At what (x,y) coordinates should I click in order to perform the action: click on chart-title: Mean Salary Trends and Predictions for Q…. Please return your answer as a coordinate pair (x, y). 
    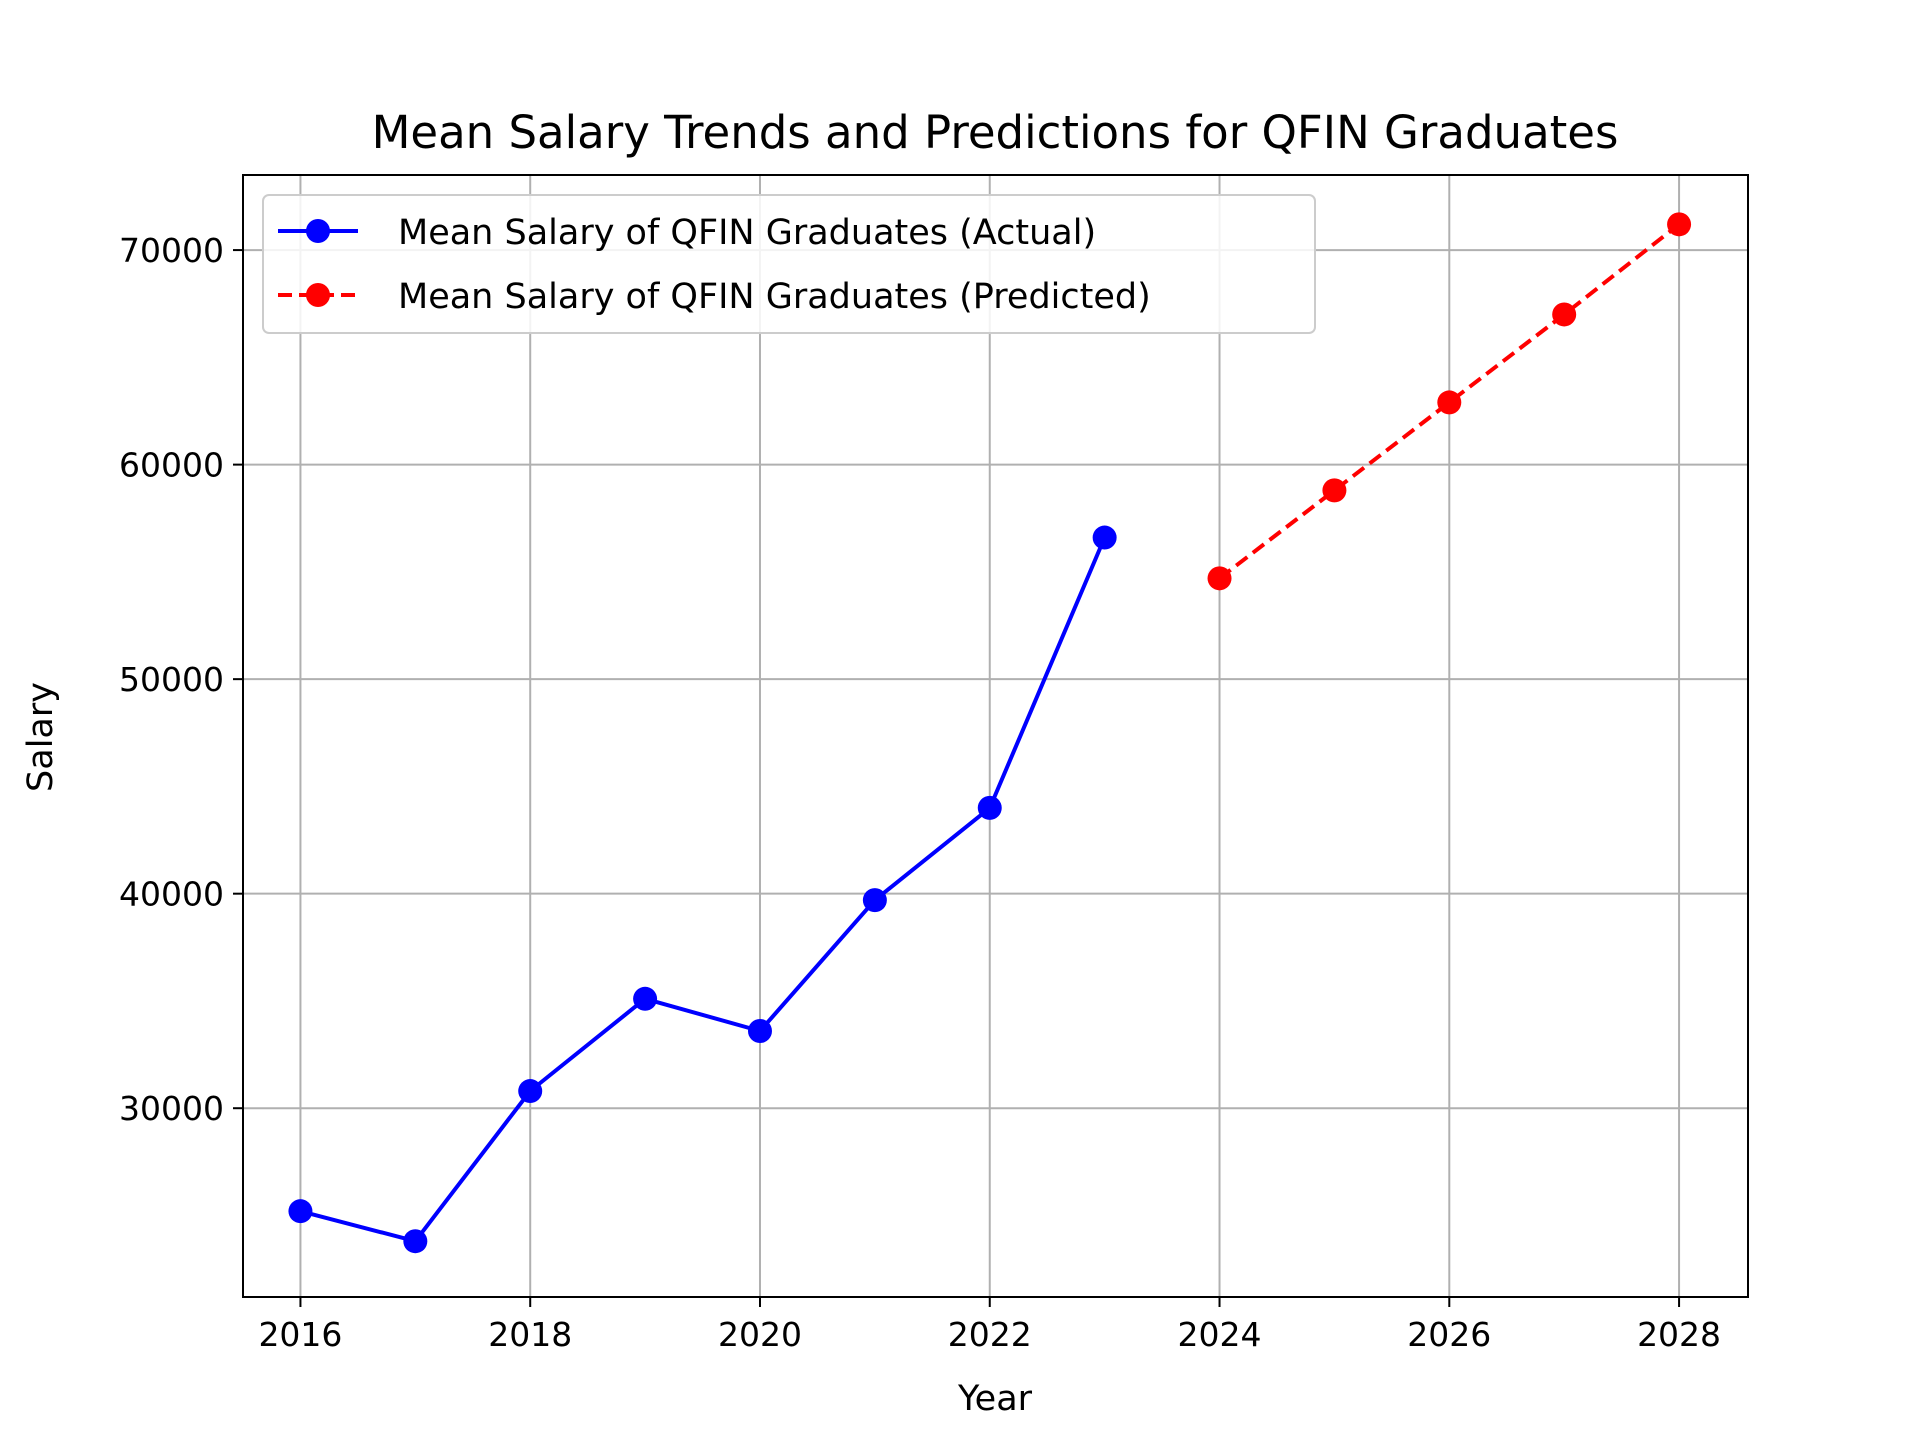
    Looking at the image, I should click on (995, 132).